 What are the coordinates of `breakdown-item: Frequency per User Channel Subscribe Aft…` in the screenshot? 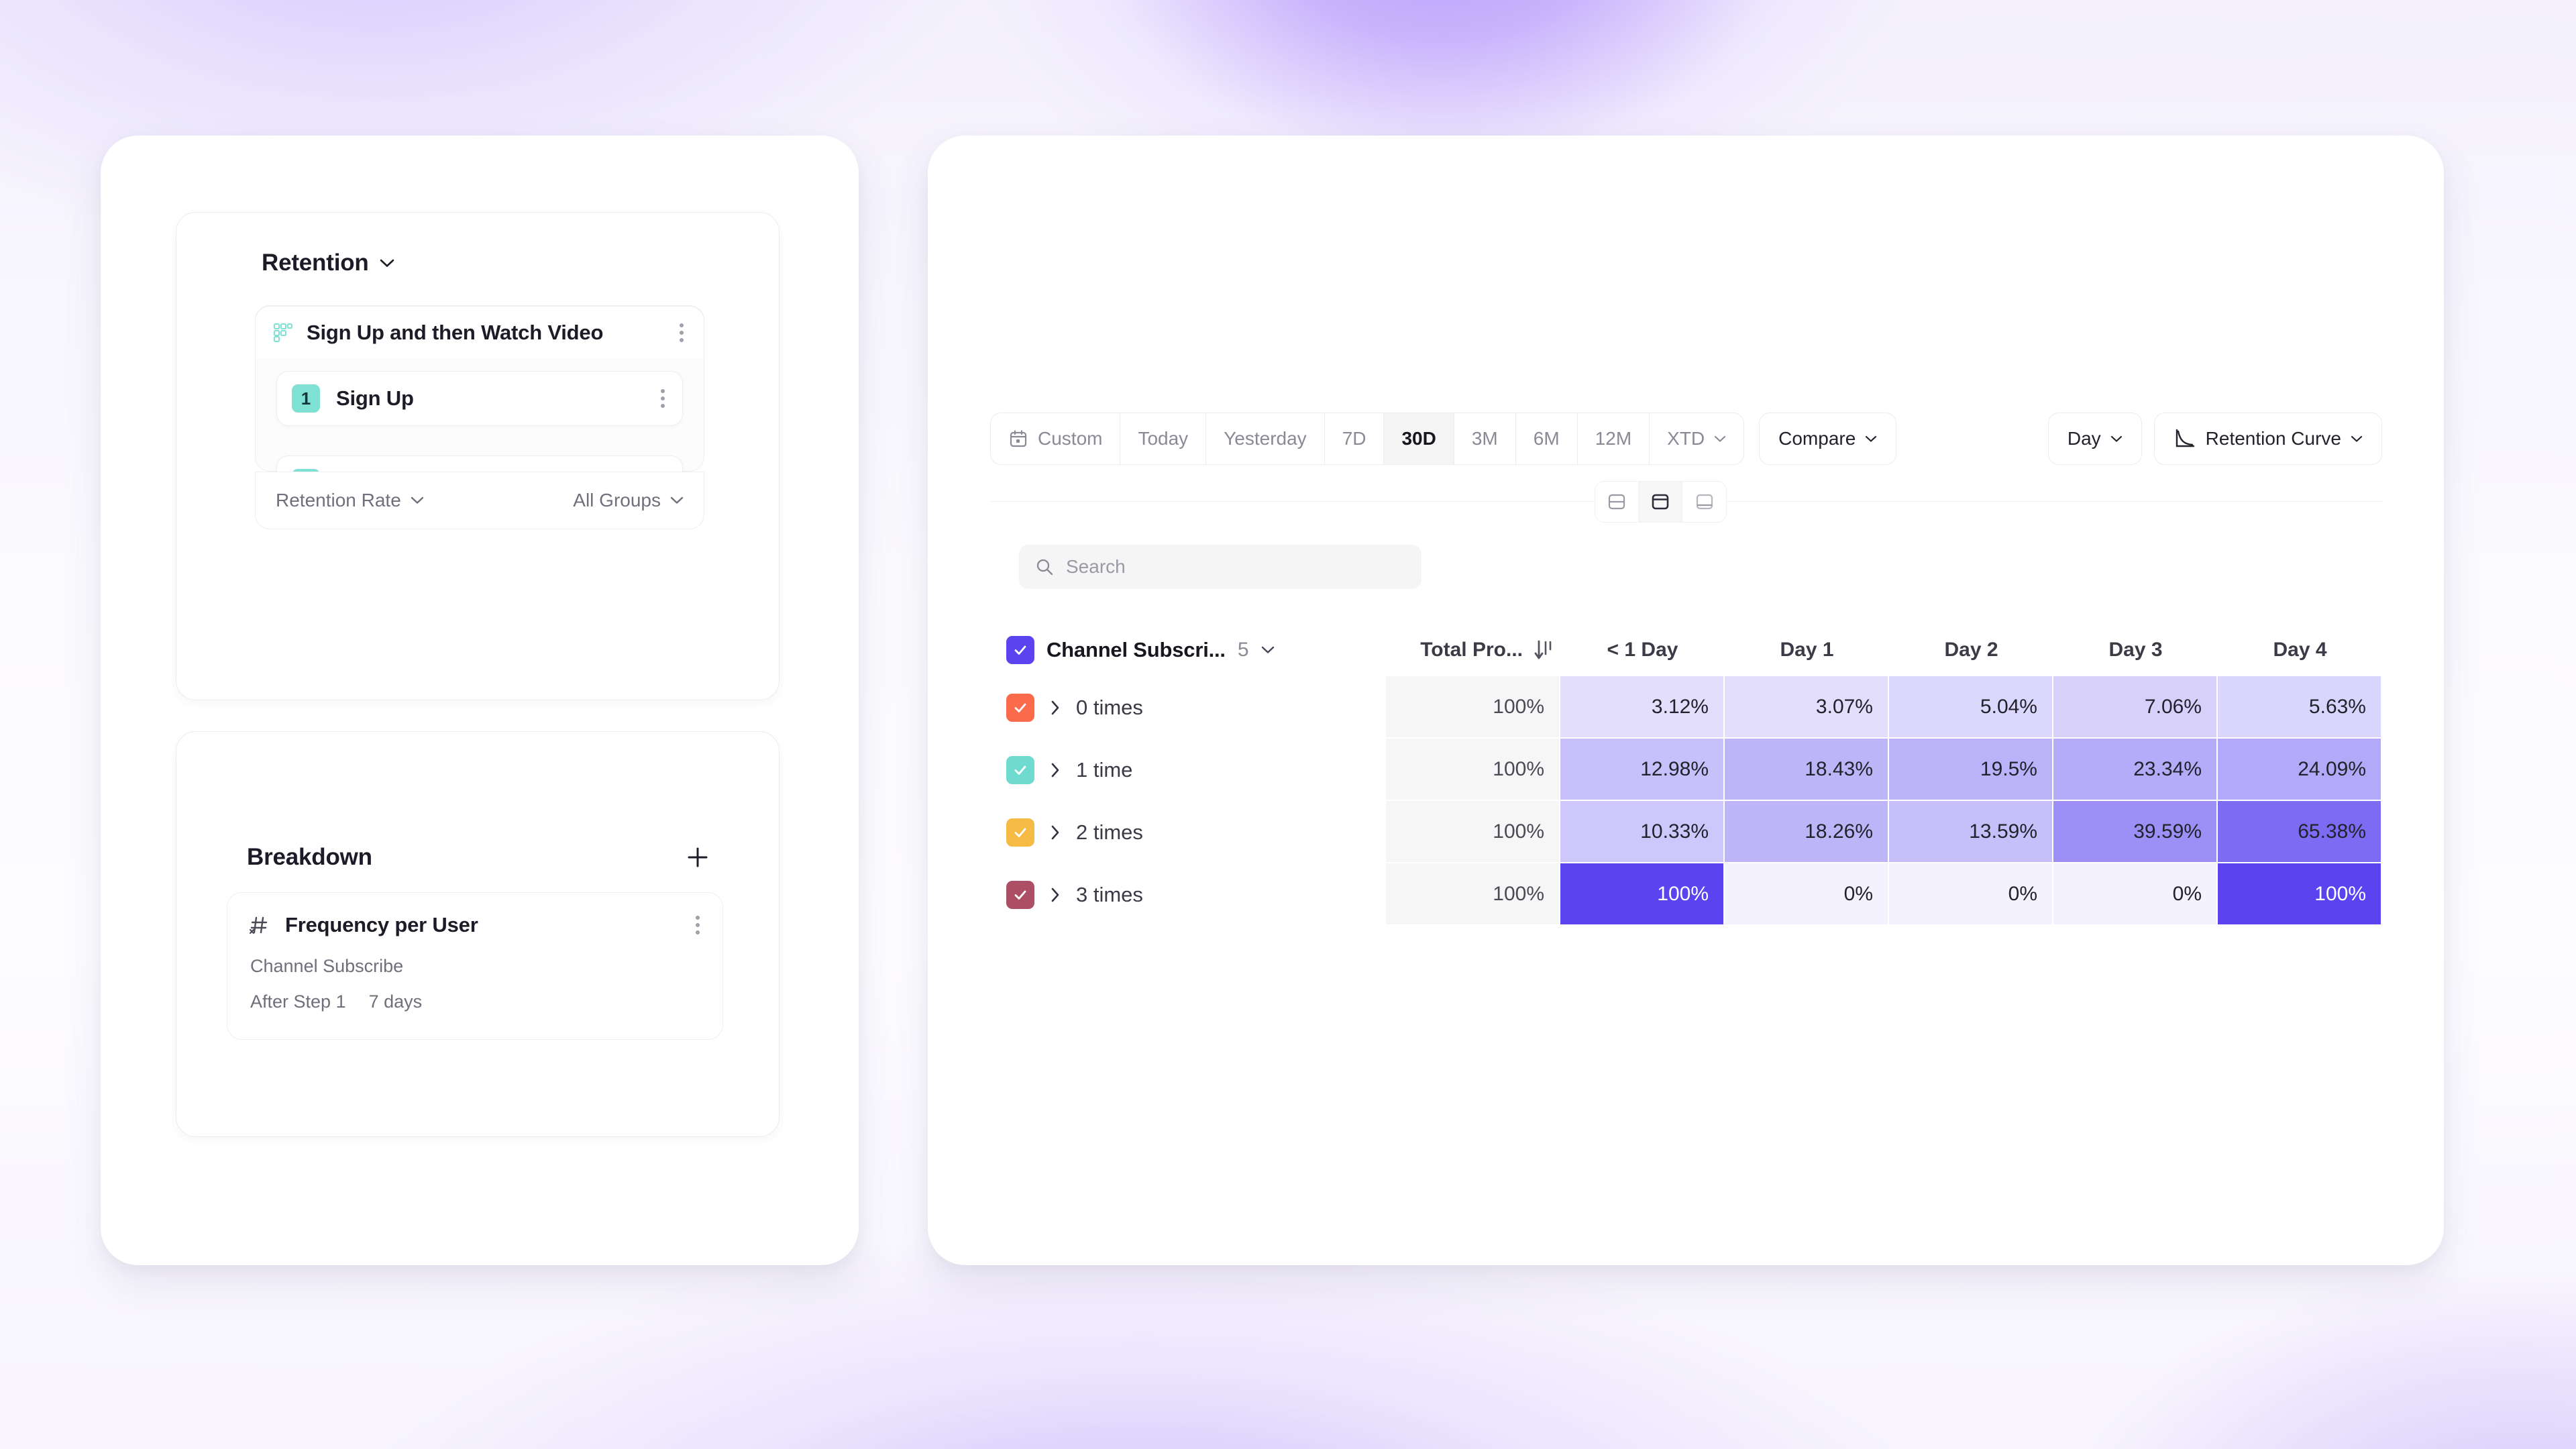 It's located at (475, 966).